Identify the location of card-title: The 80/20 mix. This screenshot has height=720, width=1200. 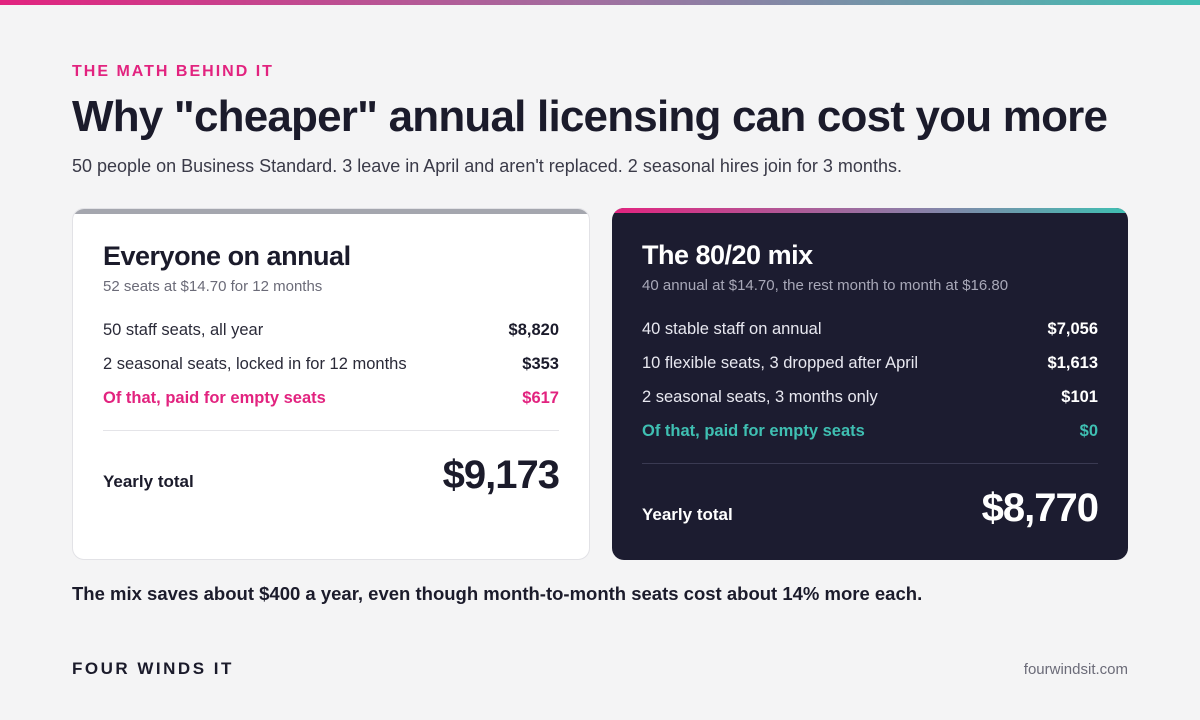
(727, 255).